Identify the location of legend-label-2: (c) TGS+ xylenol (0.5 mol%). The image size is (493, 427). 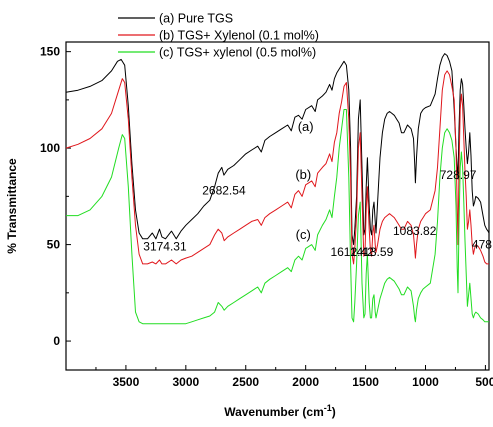
(237, 53).